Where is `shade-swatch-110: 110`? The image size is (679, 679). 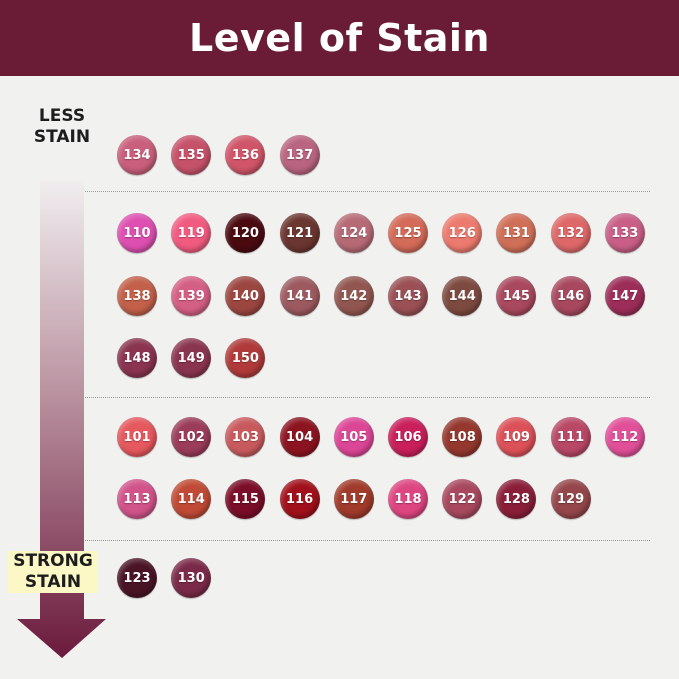
shade-swatch-110: 110 is located at coordinates (137, 233).